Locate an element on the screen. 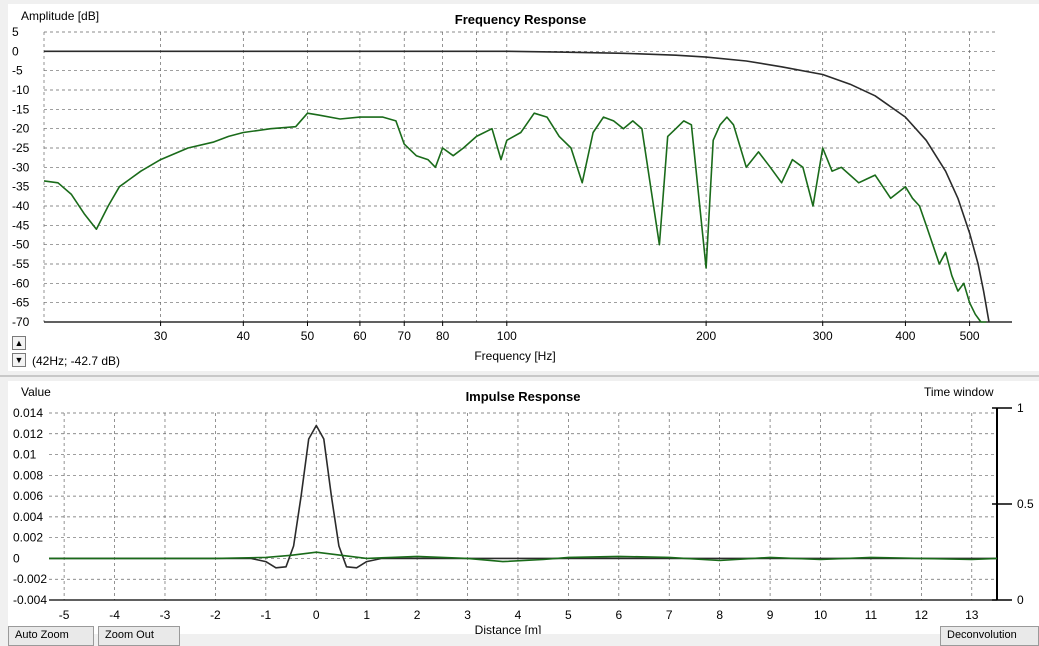 The image size is (1039, 646). y-tick-label: 0.01 is located at coordinates (25, 455).